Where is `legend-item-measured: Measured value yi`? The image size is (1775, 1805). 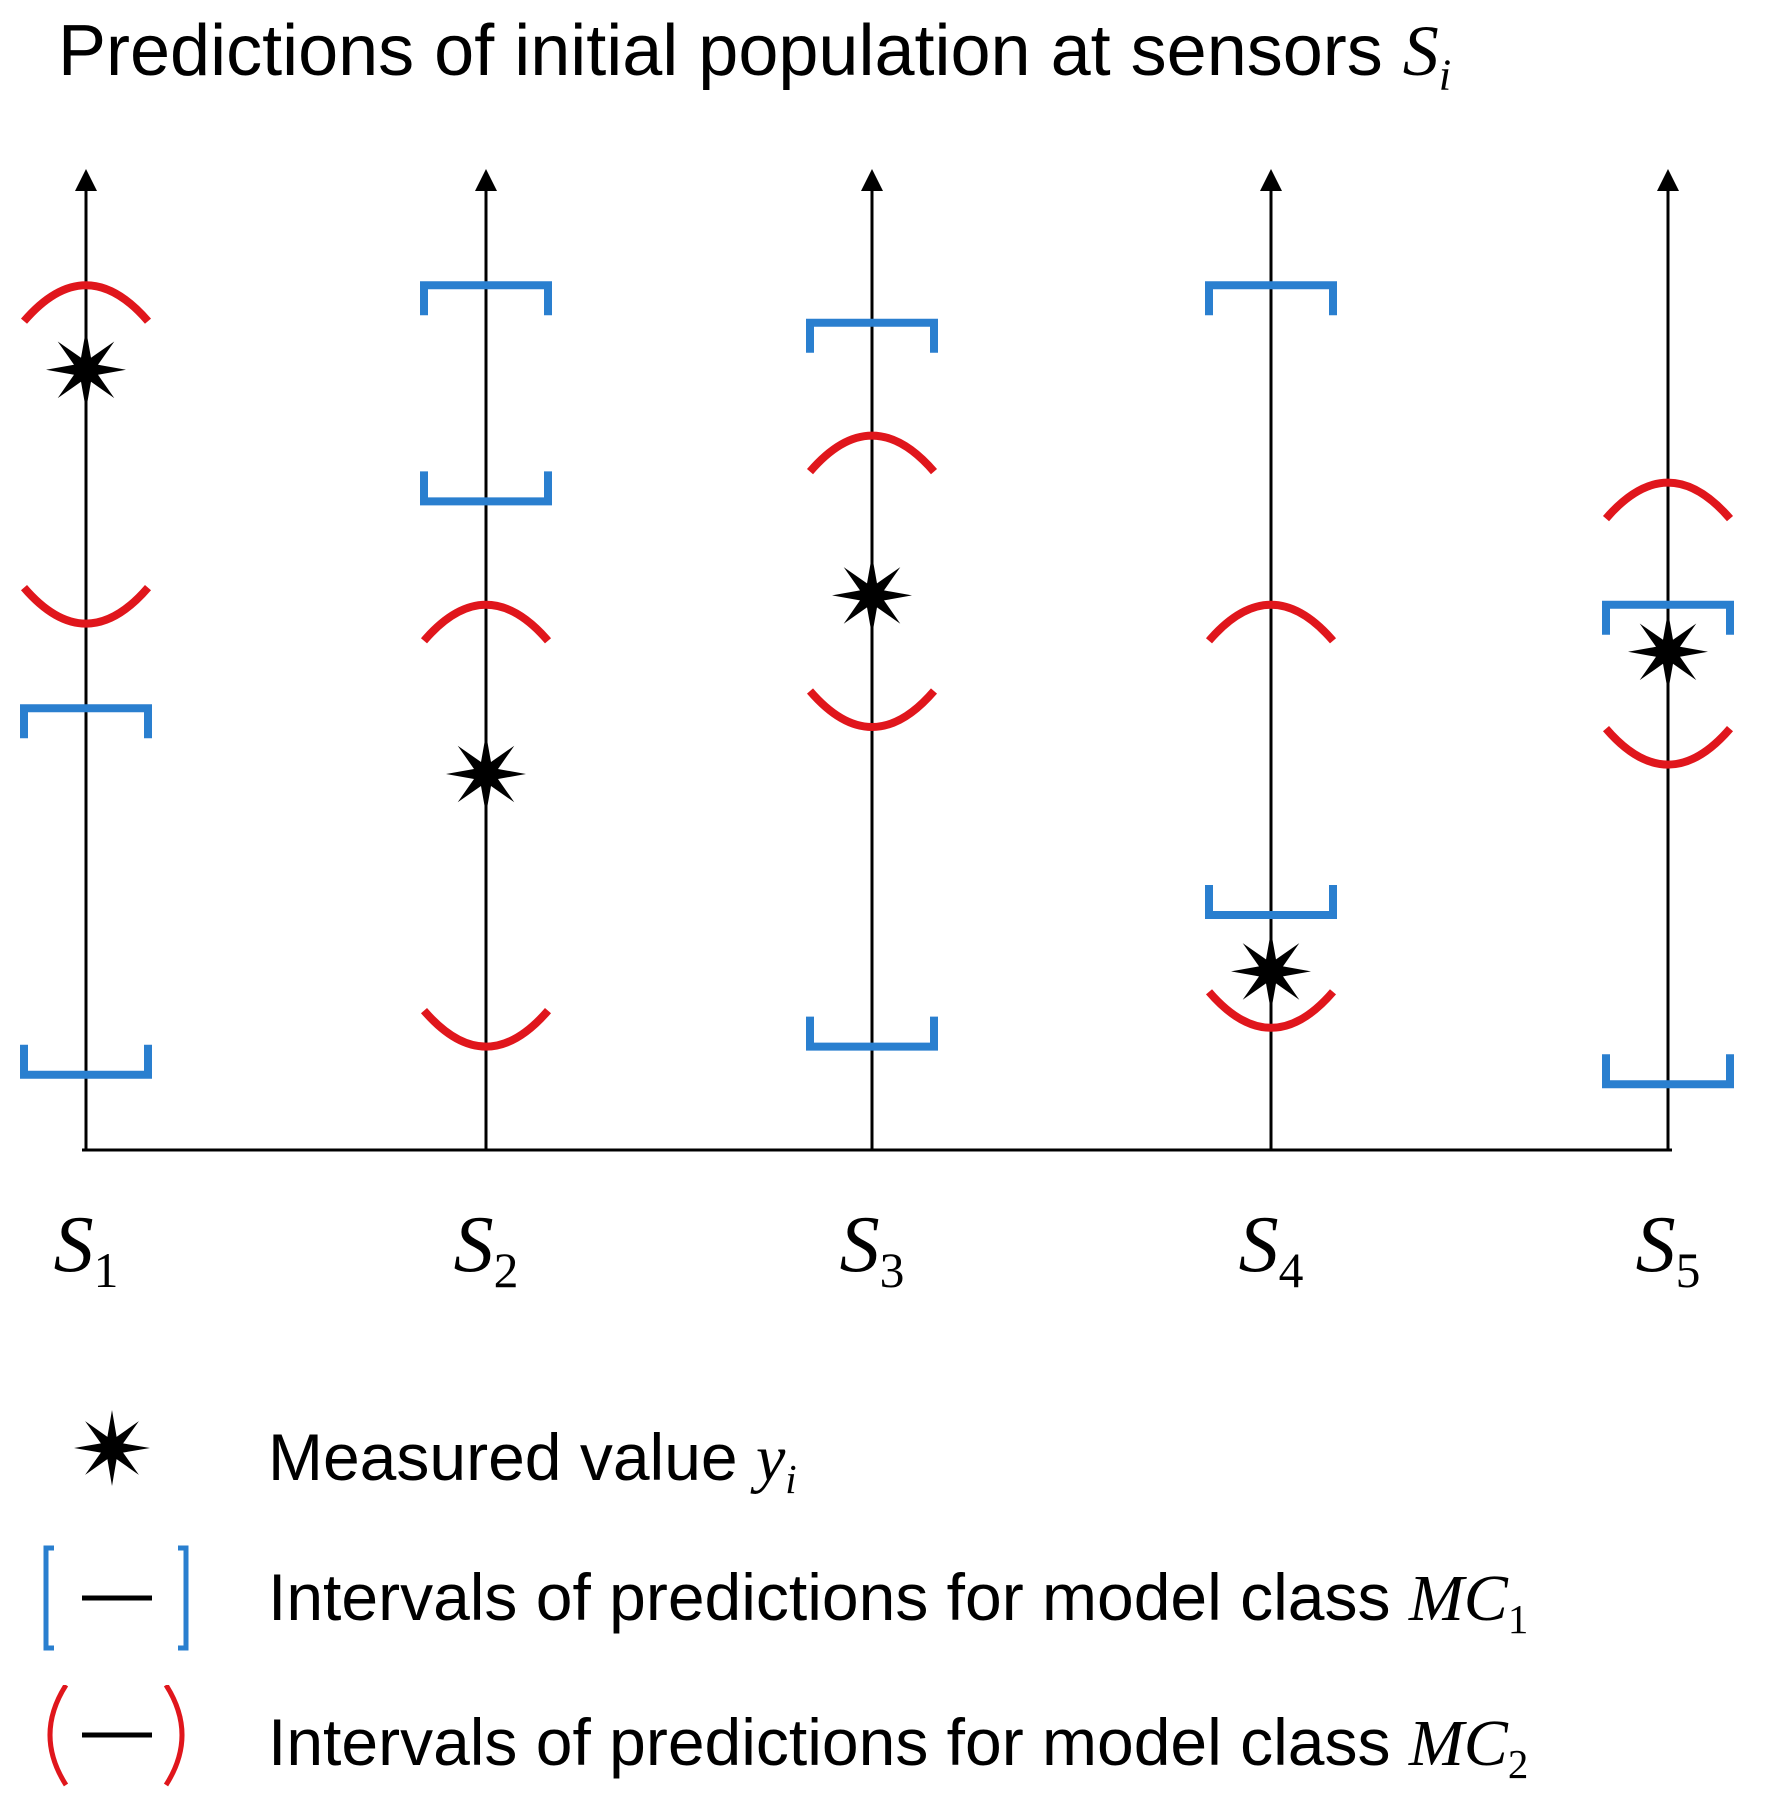 legend-item-measured: Measured value yi is located at coordinates (887, 1460).